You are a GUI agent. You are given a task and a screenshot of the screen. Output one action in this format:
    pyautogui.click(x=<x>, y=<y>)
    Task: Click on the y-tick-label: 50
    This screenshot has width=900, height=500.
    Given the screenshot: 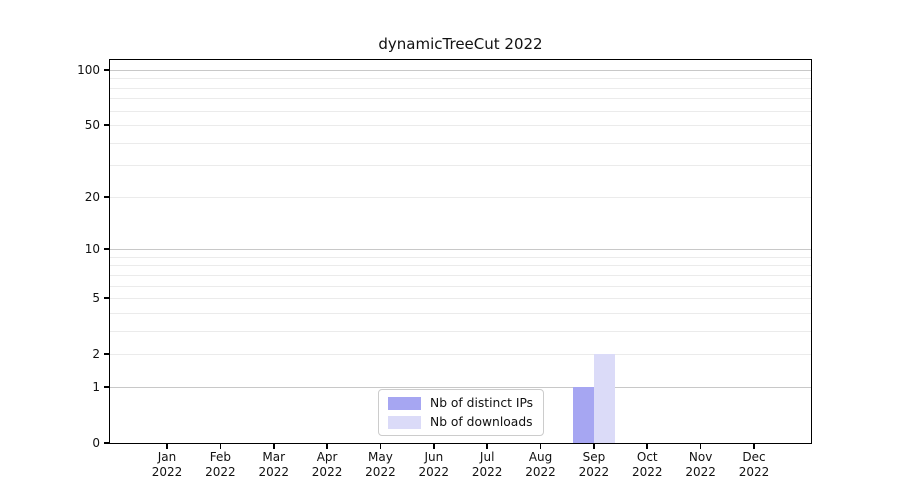 What is the action you would take?
    pyautogui.click(x=92, y=125)
    